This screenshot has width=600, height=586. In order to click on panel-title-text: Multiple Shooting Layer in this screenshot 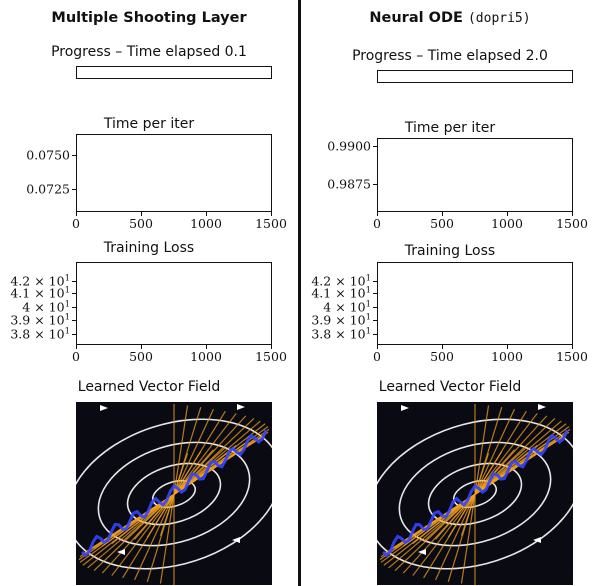, I will do `click(149, 18)`.